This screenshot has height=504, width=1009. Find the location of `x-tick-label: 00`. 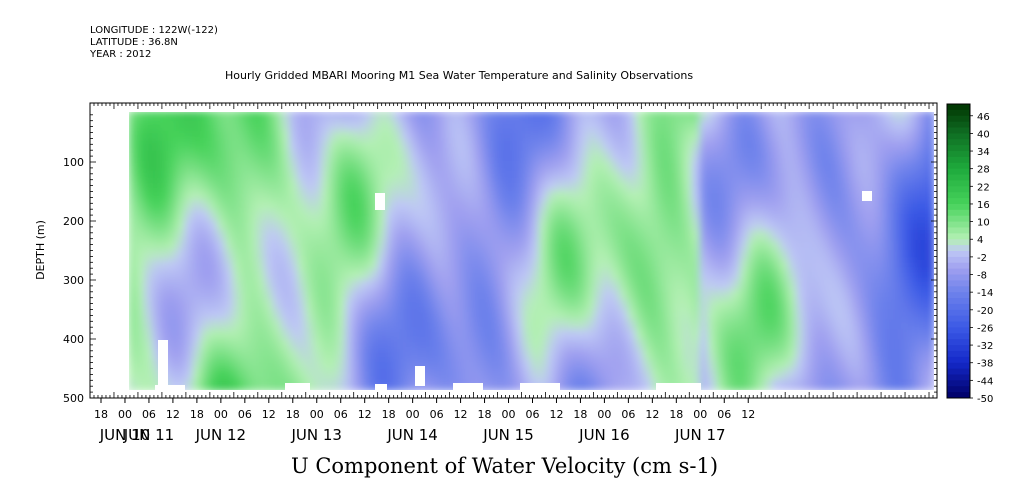

x-tick-label: 00 is located at coordinates (221, 414).